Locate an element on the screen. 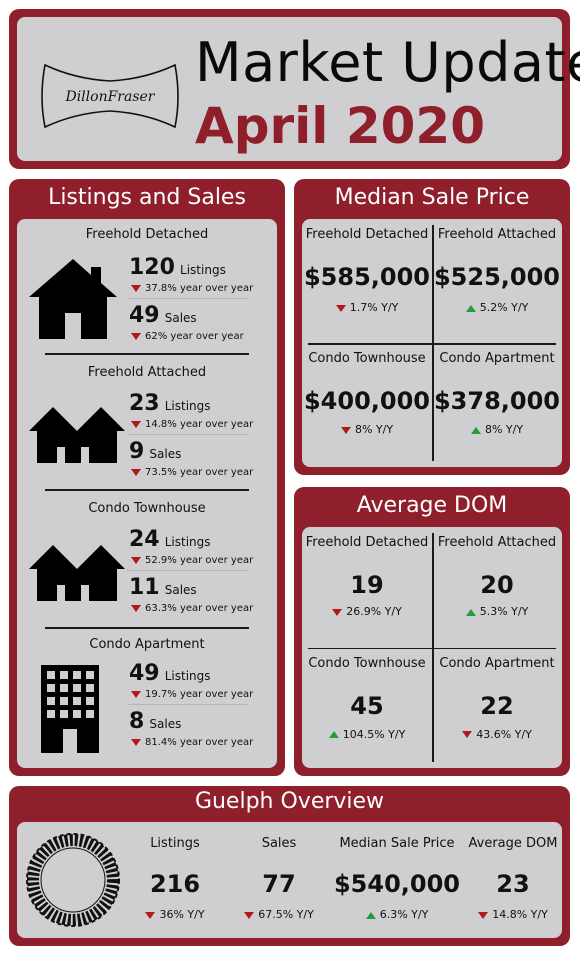 Image resolution: width=580 pixels, height=955 pixels. overview-value: 77 is located at coordinates (279, 884).